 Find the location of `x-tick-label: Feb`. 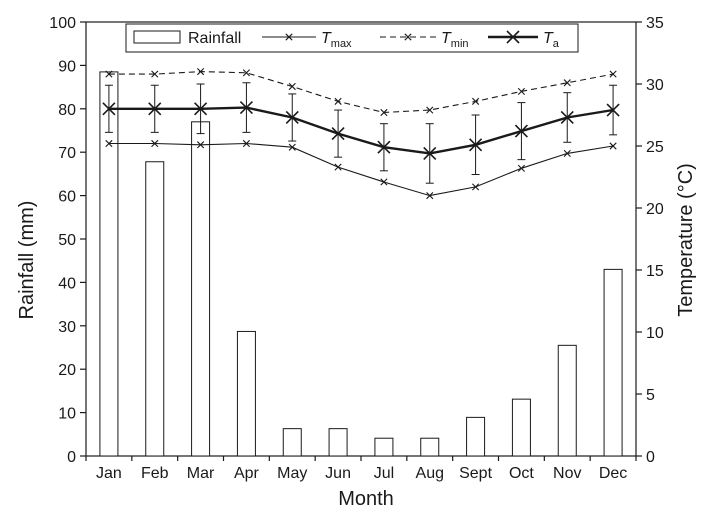

x-tick-label: Feb is located at coordinates (155, 473).